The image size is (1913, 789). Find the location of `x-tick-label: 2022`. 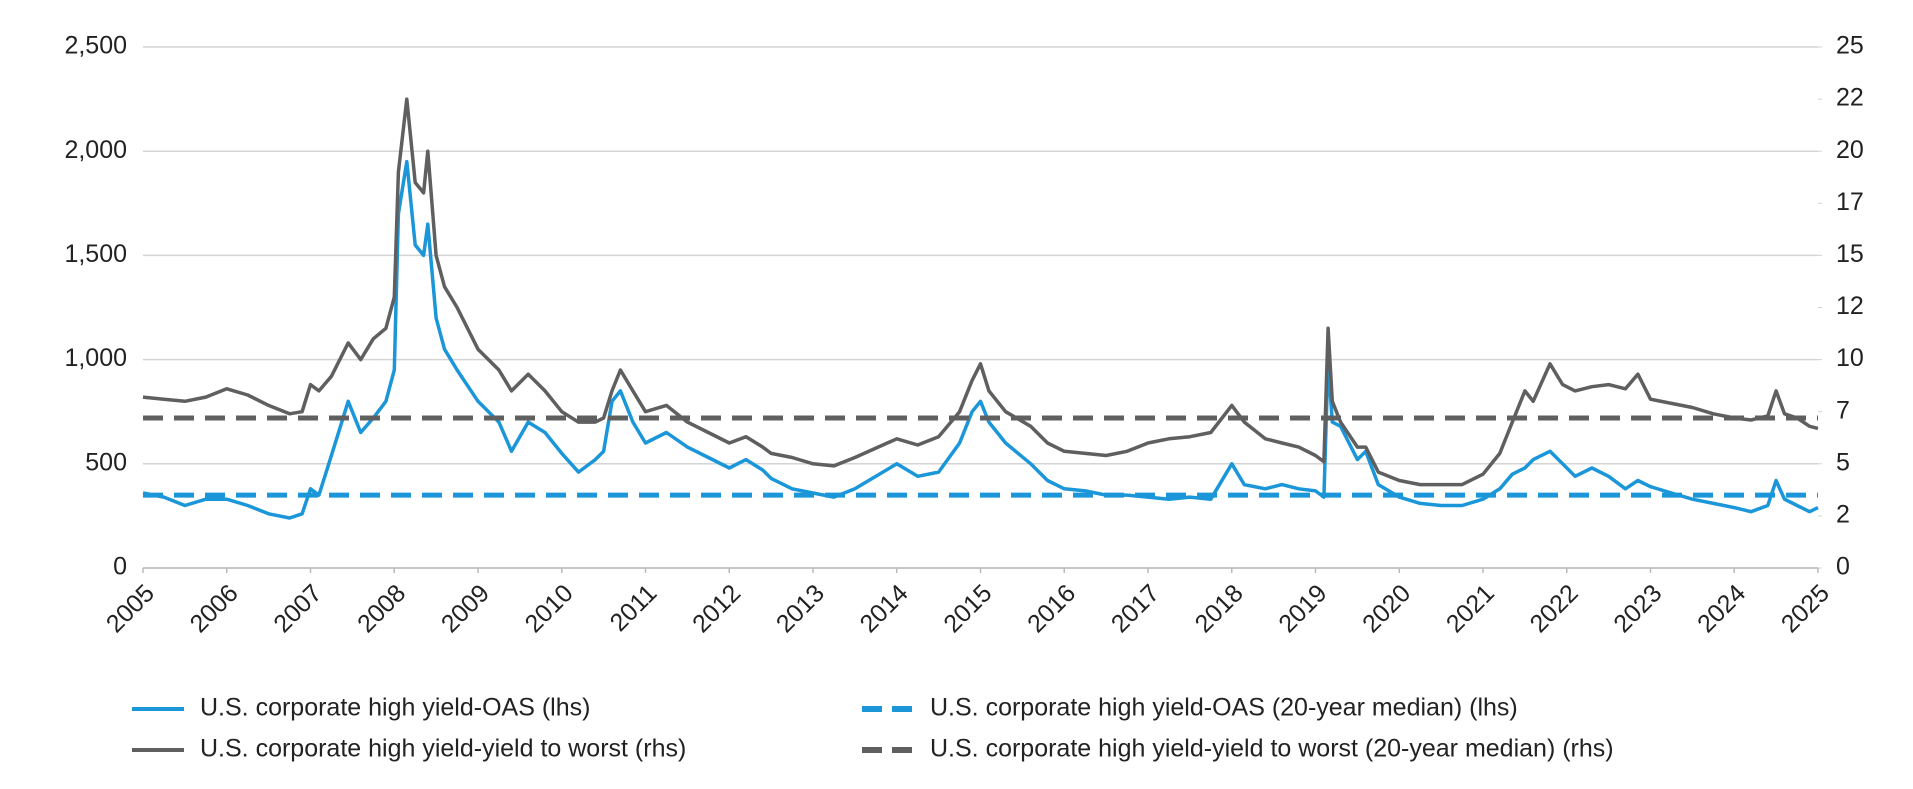

x-tick-label: 2022 is located at coordinates (1554, 608).